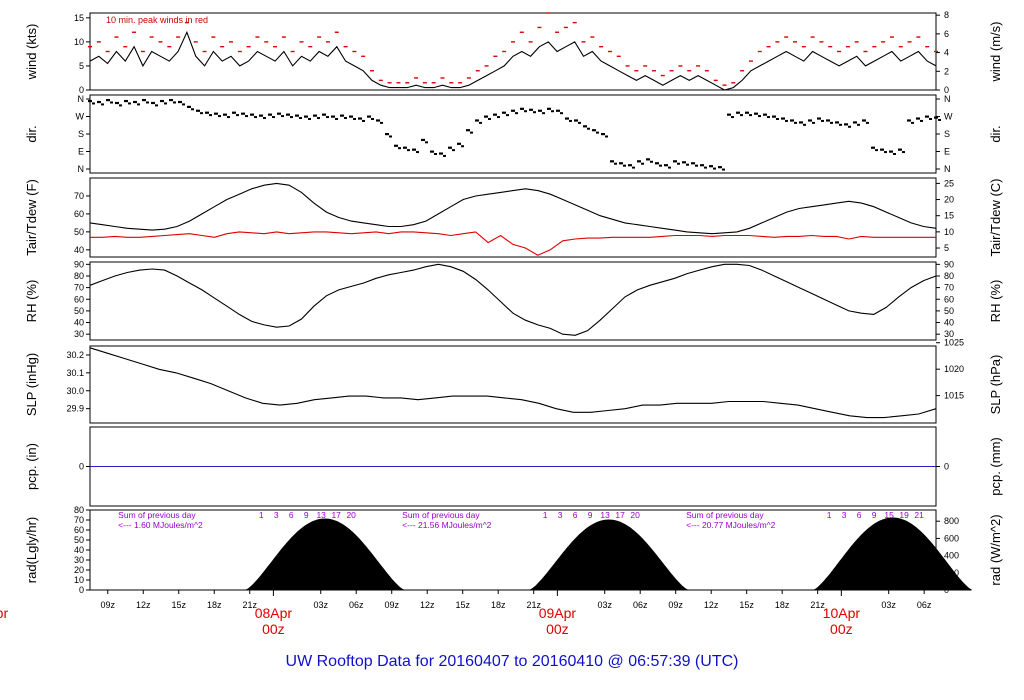 This screenshot has height=700, width=1024. What do you see at coordinates (675, 605) in the screenshot?
I see `time-tick-label: 09z` at bounding box center [675, 605].